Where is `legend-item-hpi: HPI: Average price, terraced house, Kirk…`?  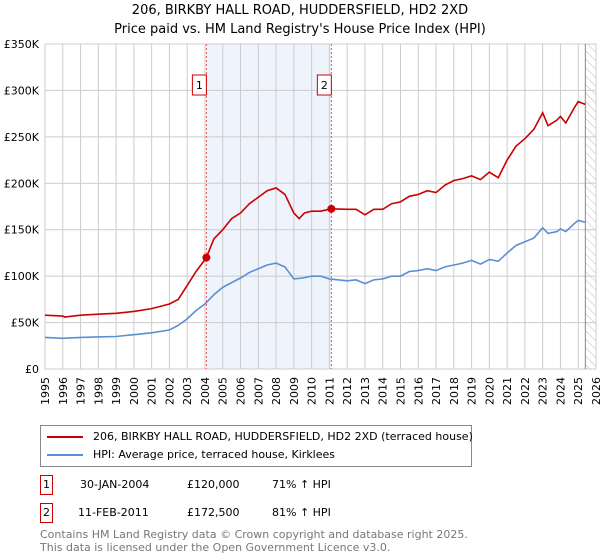 legend-item-hpi: HPI: Average price, terraced house, Kirk… is located at coordinates (191, 455).